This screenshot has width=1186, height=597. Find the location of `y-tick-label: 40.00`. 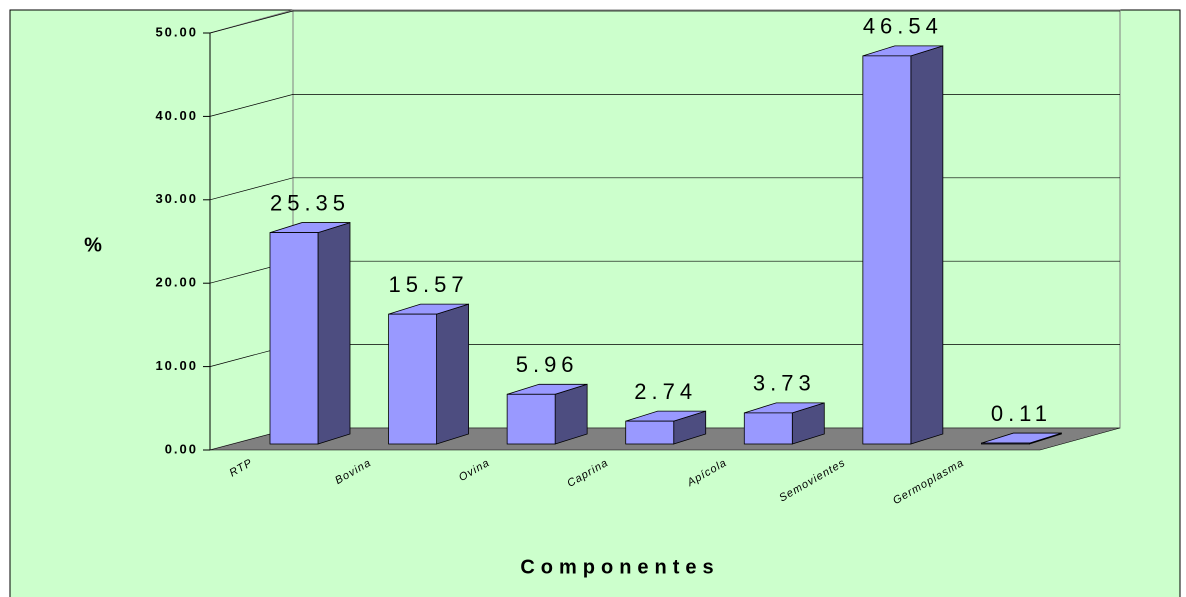

y-tick-label: 40.00 is located at coordinates (176, 115).